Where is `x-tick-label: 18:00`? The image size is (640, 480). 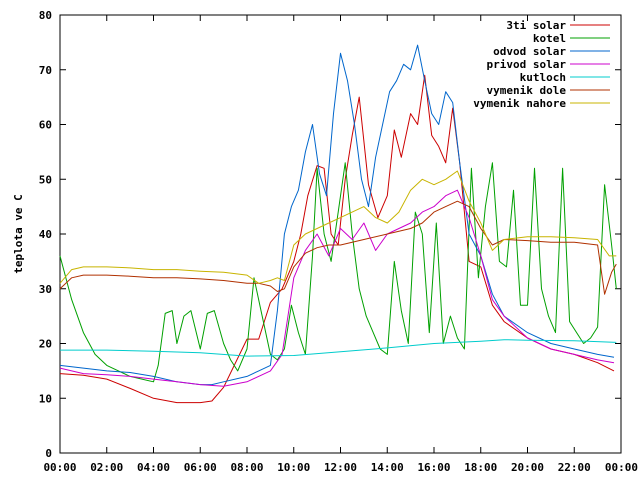
x-tick-label: 18:00 is located at coordinates (480, 467).